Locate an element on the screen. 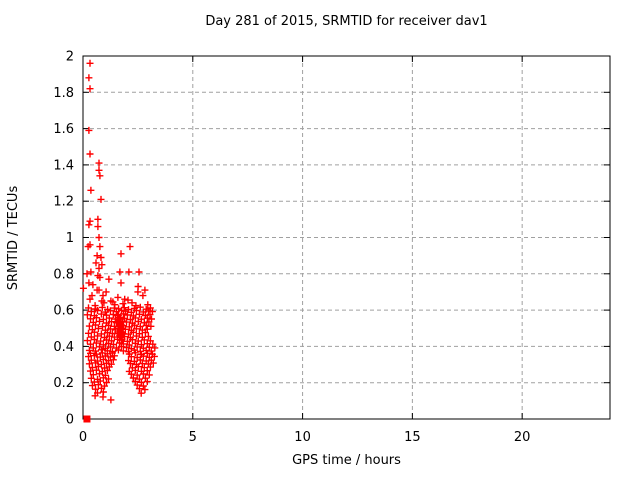 This screenshot has height=480, width=640. x-tick-label: 0 is located at coordinates (83, 437).